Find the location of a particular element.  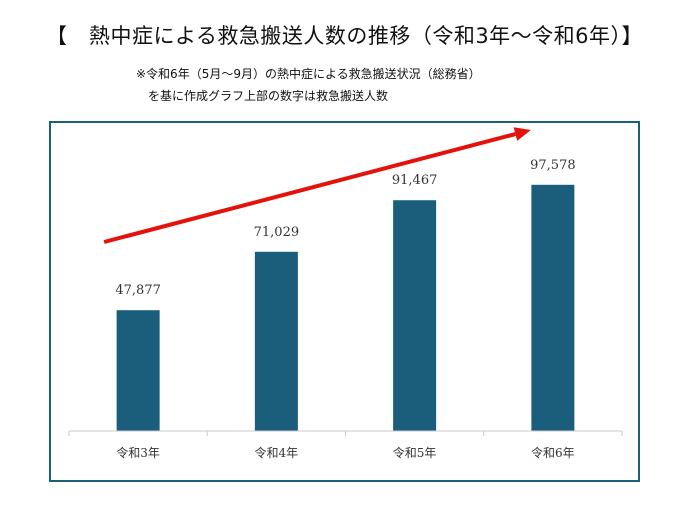

source-note-line2: を基に作成グラフ上部の数字は救急搬送人数 is located at coordinates (268, 96).